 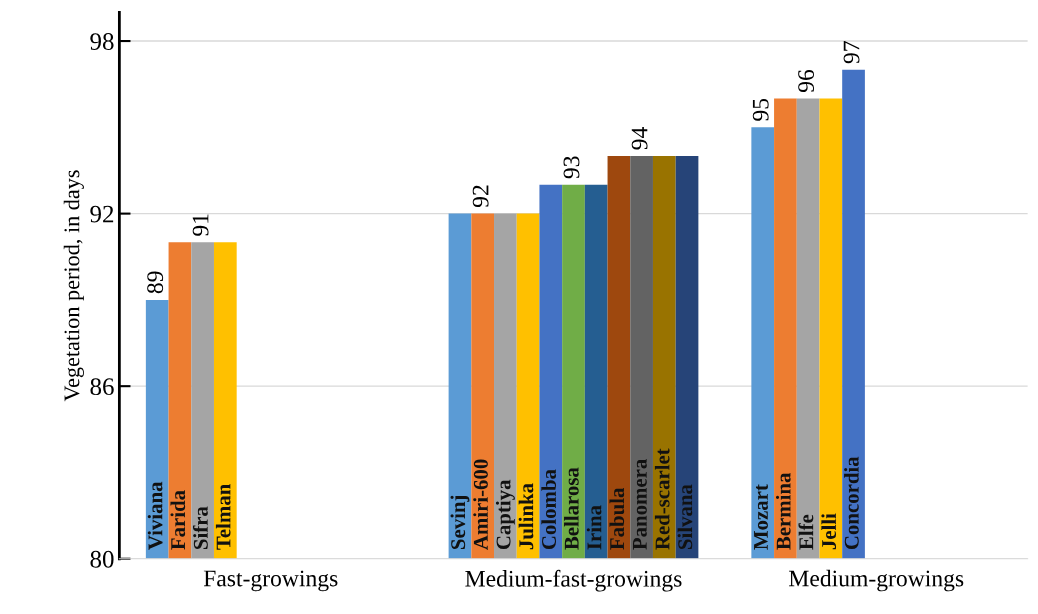 I want to click on series-label: Elfe, so click(x=806, y=532).